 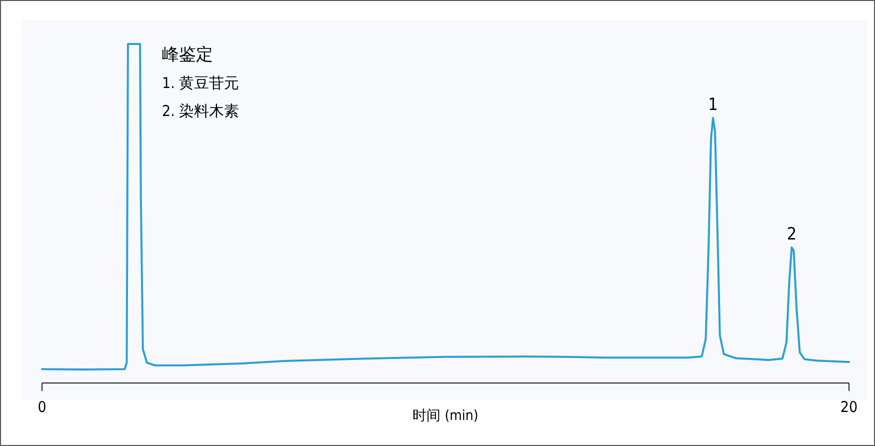 I want to click on annotation: 1, so click(x=713, y=104).